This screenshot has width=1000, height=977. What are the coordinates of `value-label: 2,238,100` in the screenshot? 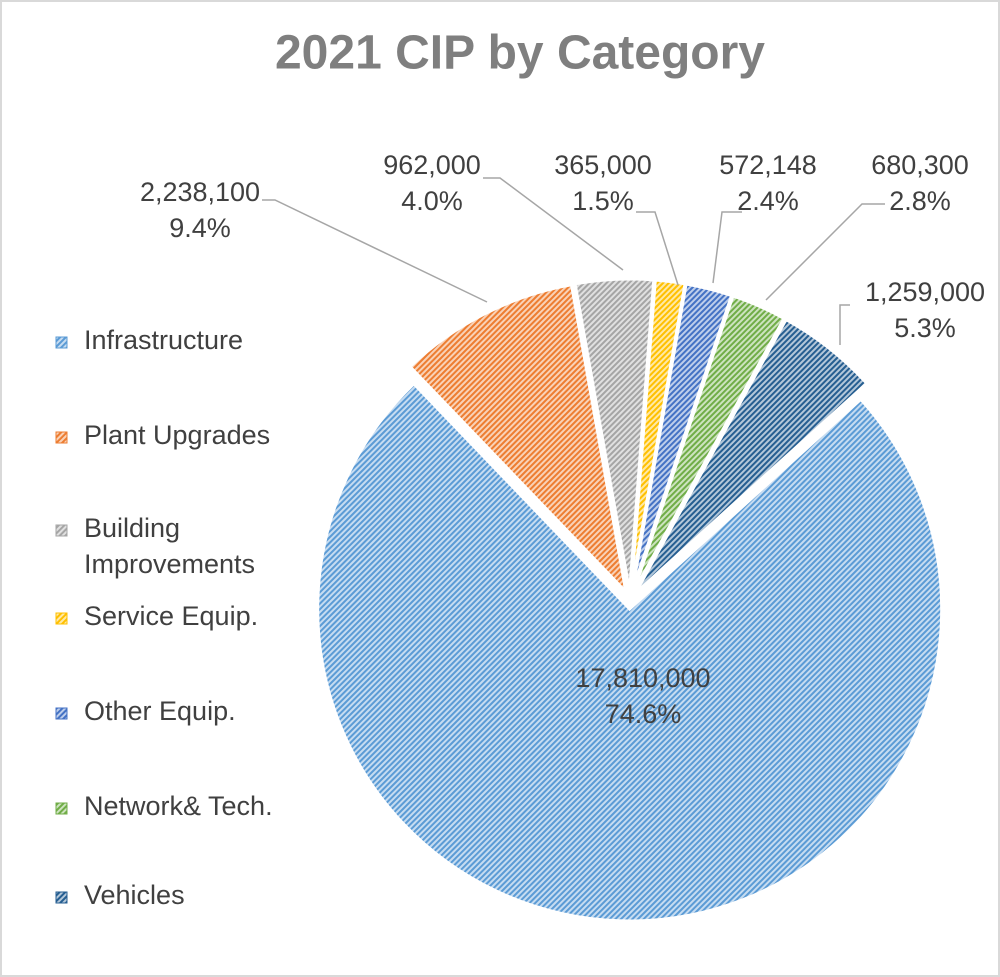 It's located at (200, 192).